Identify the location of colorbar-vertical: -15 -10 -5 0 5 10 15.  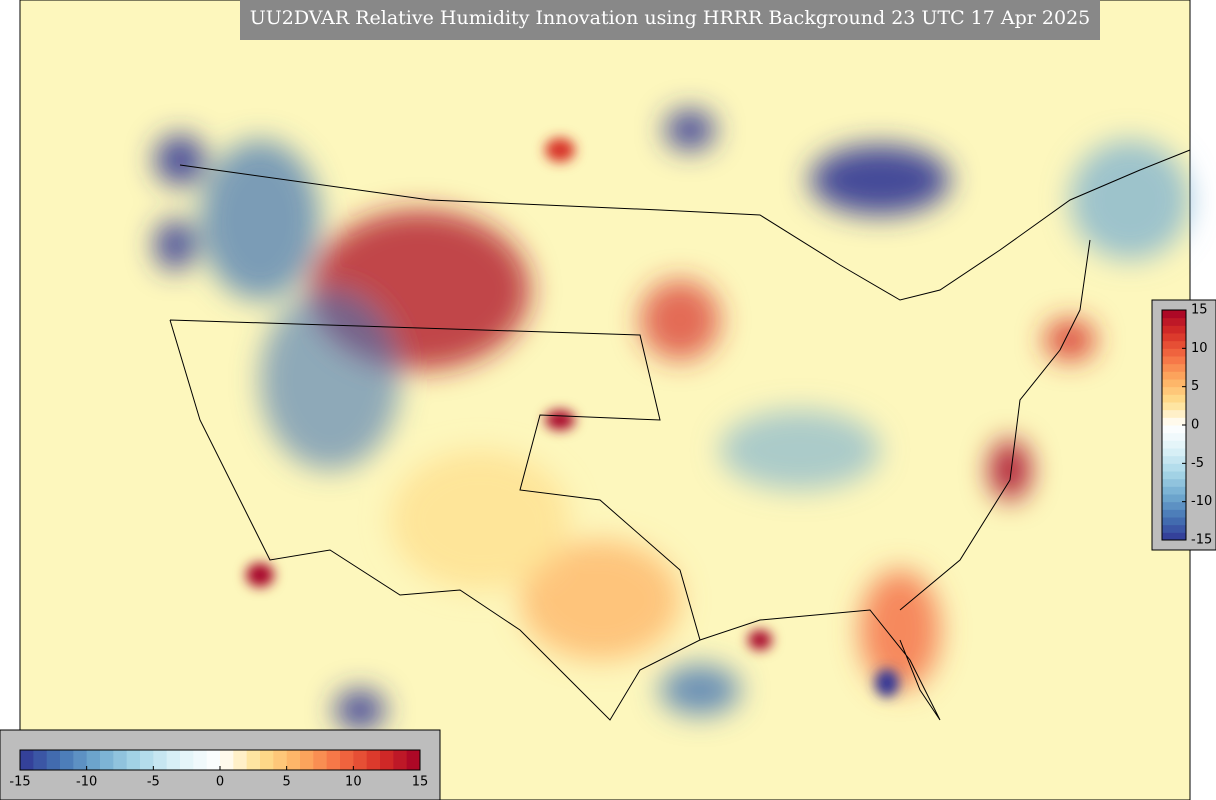
(1186, 425).